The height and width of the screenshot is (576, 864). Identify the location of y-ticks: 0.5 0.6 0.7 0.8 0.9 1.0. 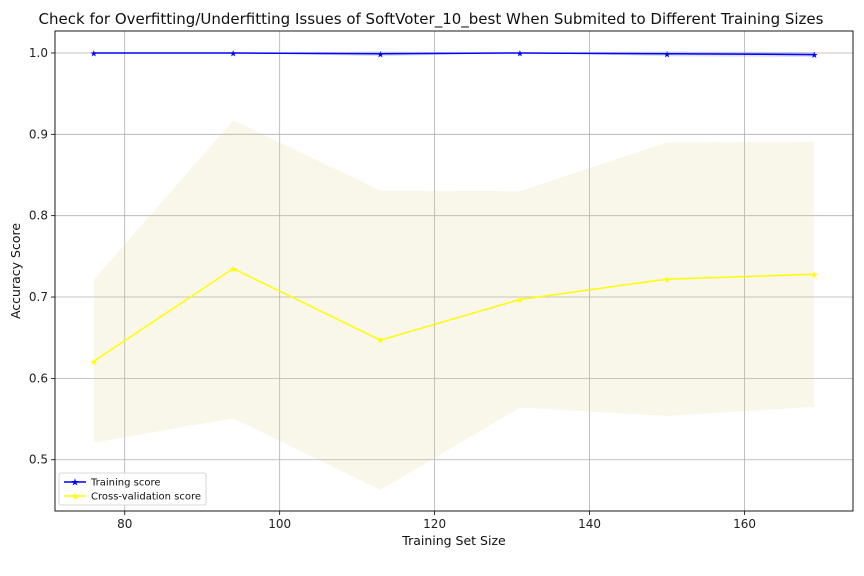
(42, 256).